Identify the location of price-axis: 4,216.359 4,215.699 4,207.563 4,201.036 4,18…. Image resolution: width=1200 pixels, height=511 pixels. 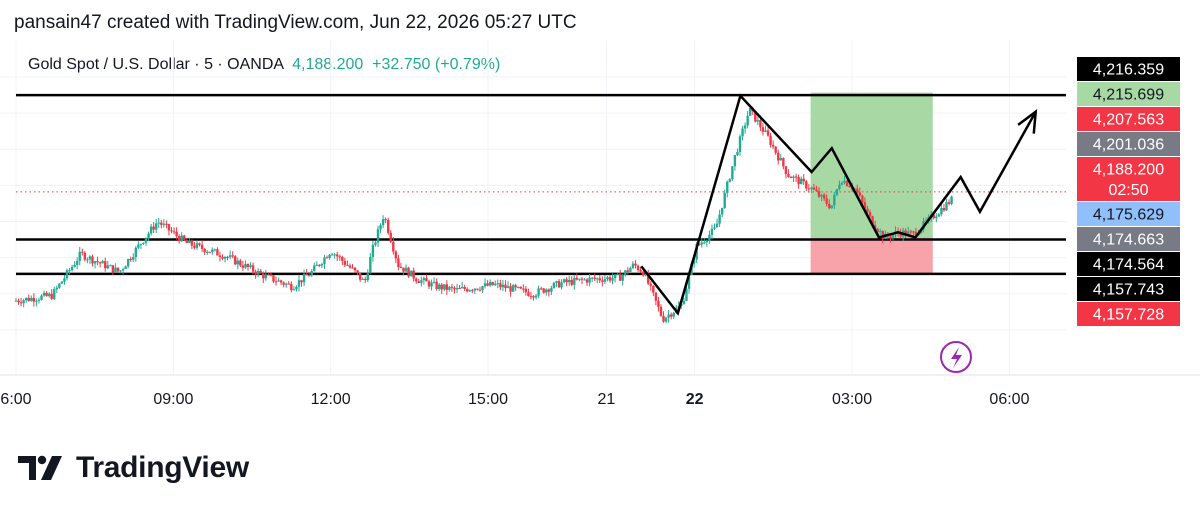
(1128, 191).